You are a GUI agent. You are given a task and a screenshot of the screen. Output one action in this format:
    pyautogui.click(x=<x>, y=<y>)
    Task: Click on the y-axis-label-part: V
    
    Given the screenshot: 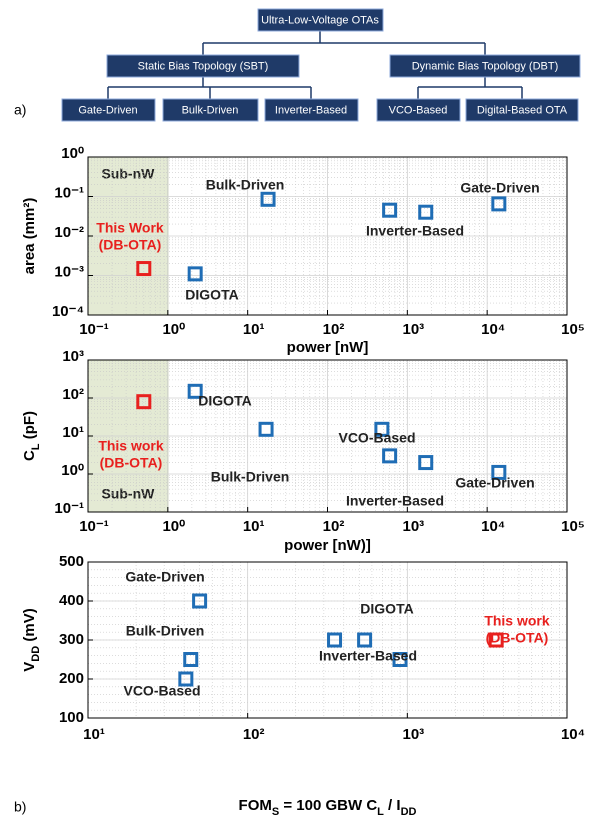 What is the action you would take?
    pyautogui.click(x=29, y=667)
    